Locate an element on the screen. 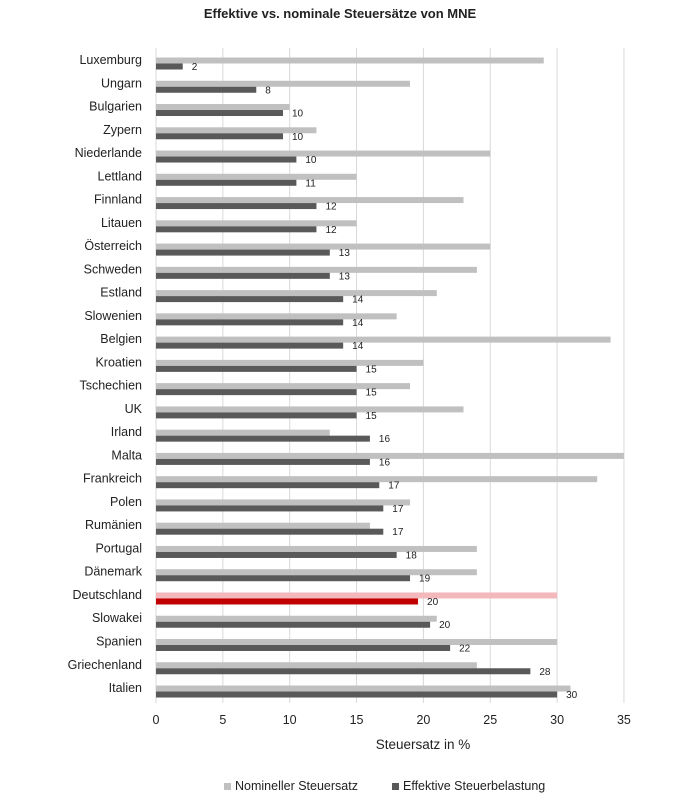  category-label: Schweden is located at coordinates (113, 269).